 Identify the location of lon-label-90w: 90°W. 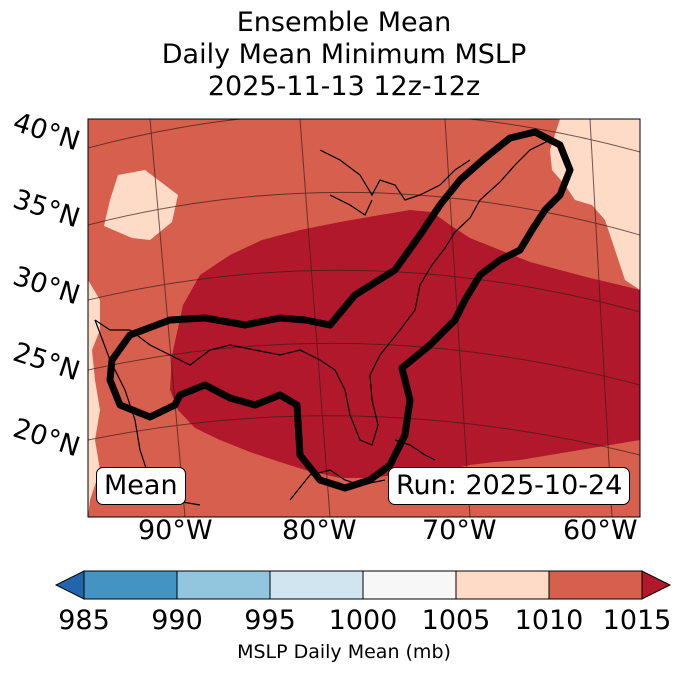
(175, 530).